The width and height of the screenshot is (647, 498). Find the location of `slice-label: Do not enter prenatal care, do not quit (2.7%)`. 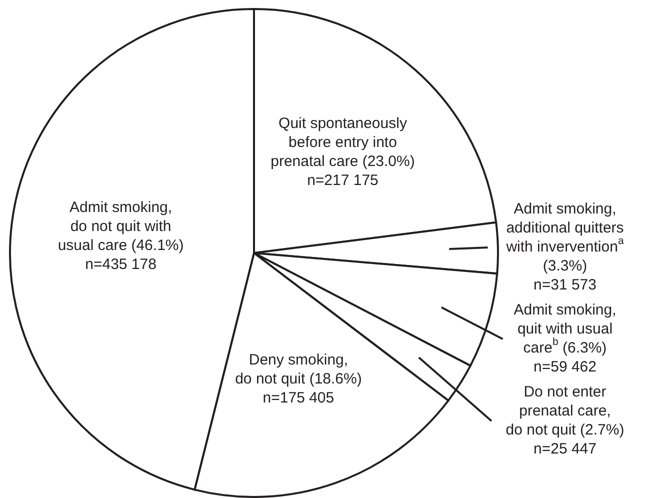

slice-label: Do not enter prenatal care, do not quit (2.7%) is located at coordinates (565, 410).